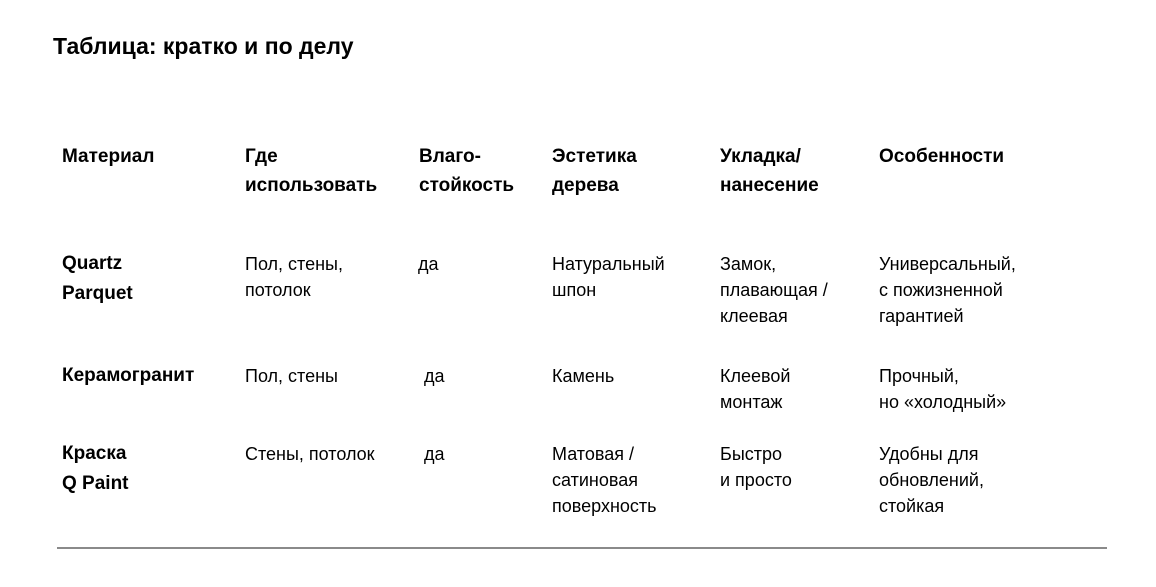 The image size is (1156, 587). I want to click on header-installation: Укладка/ нанесение, so click(769, 171).